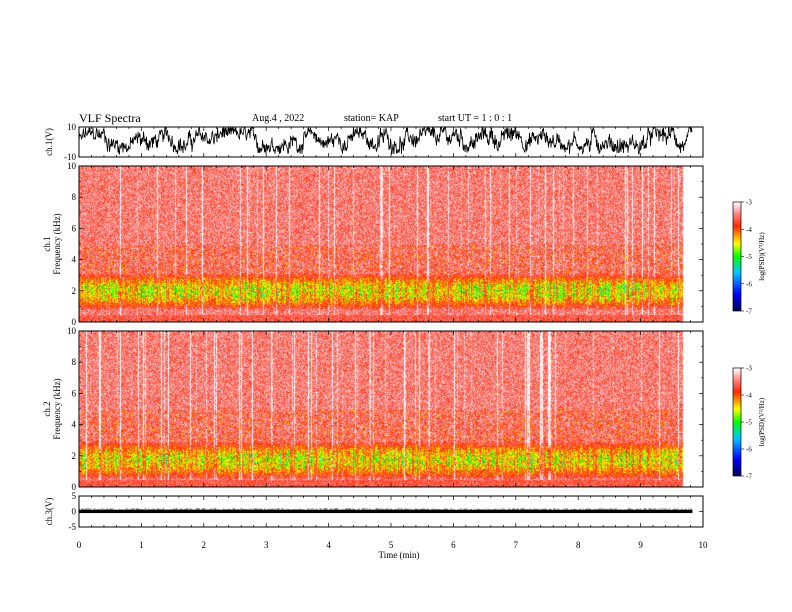 The image size is (792, 612). I want to click on panel-3-ylabel: ch.2Frequency (kHz), so click(52, 408).